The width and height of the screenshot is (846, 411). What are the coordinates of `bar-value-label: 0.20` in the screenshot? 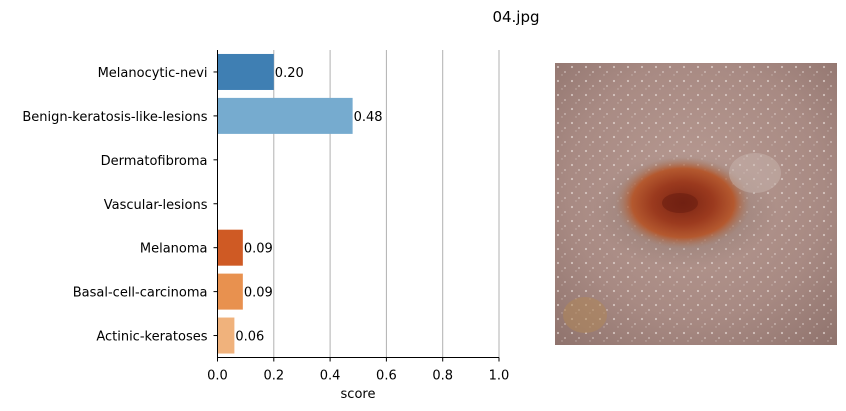 It's located at (289, 73).